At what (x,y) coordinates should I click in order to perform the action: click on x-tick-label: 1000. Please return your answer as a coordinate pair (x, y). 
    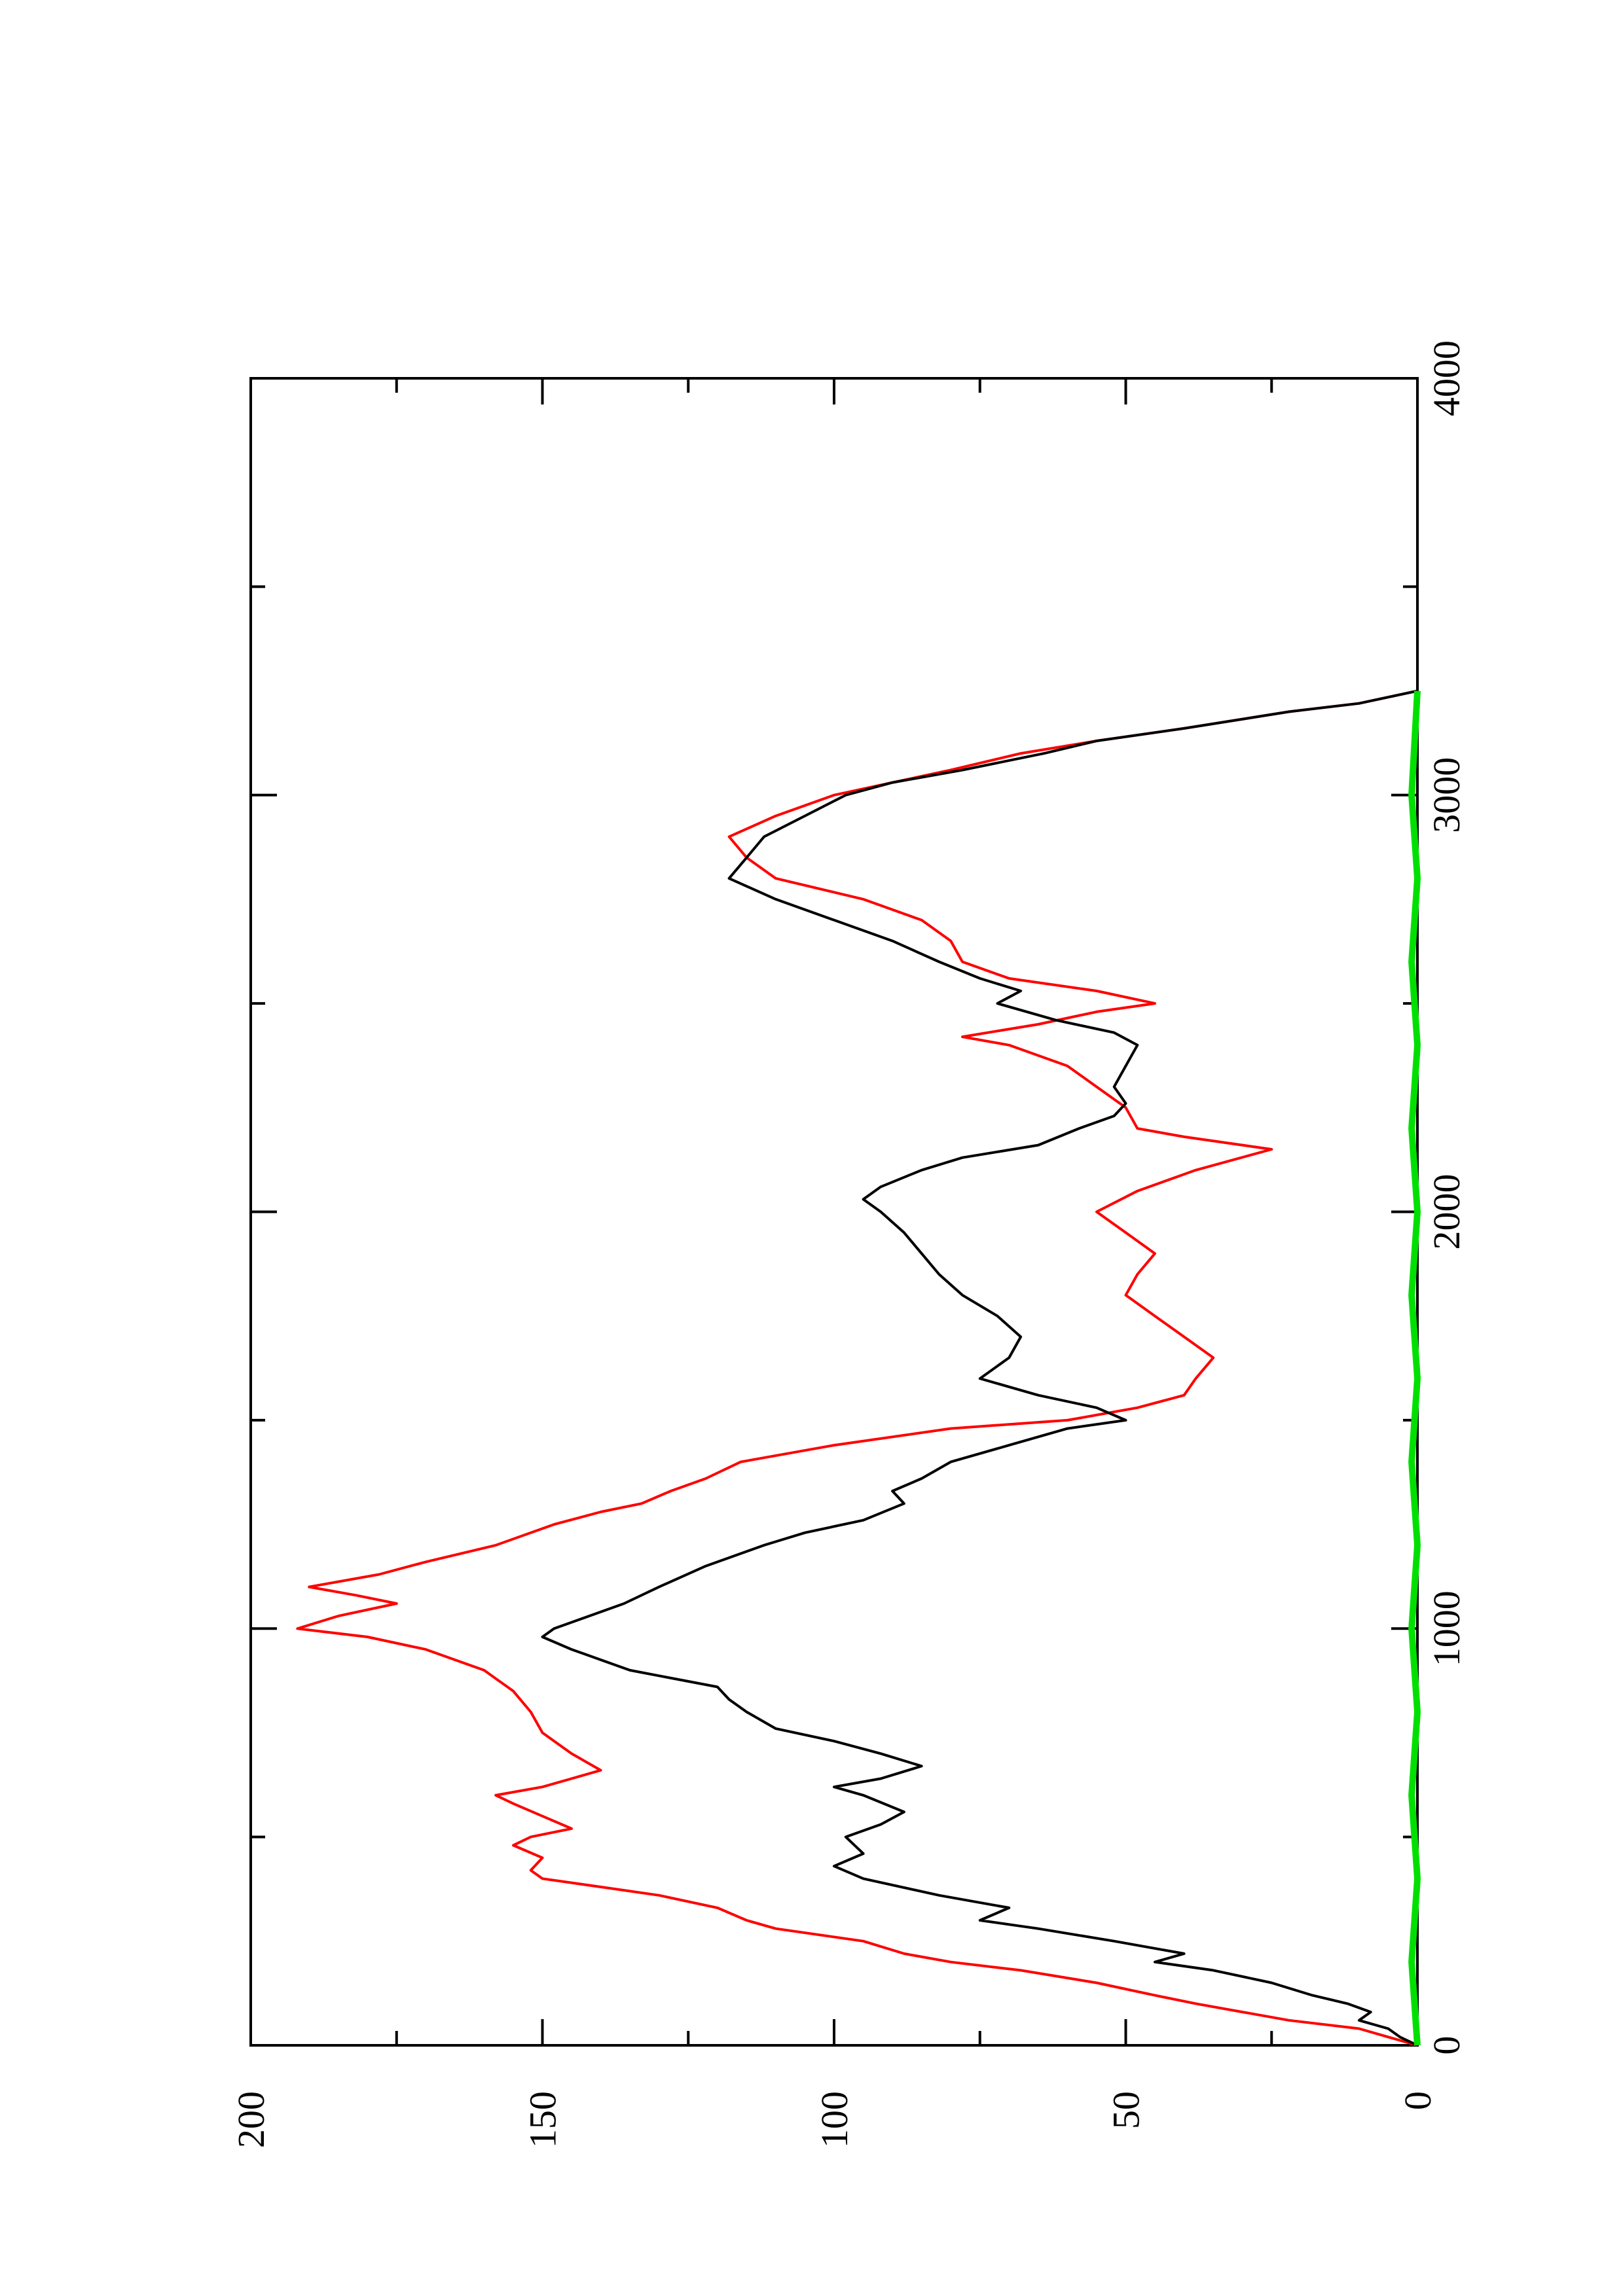
    Looking at the image, I should click on (1446, 1628).